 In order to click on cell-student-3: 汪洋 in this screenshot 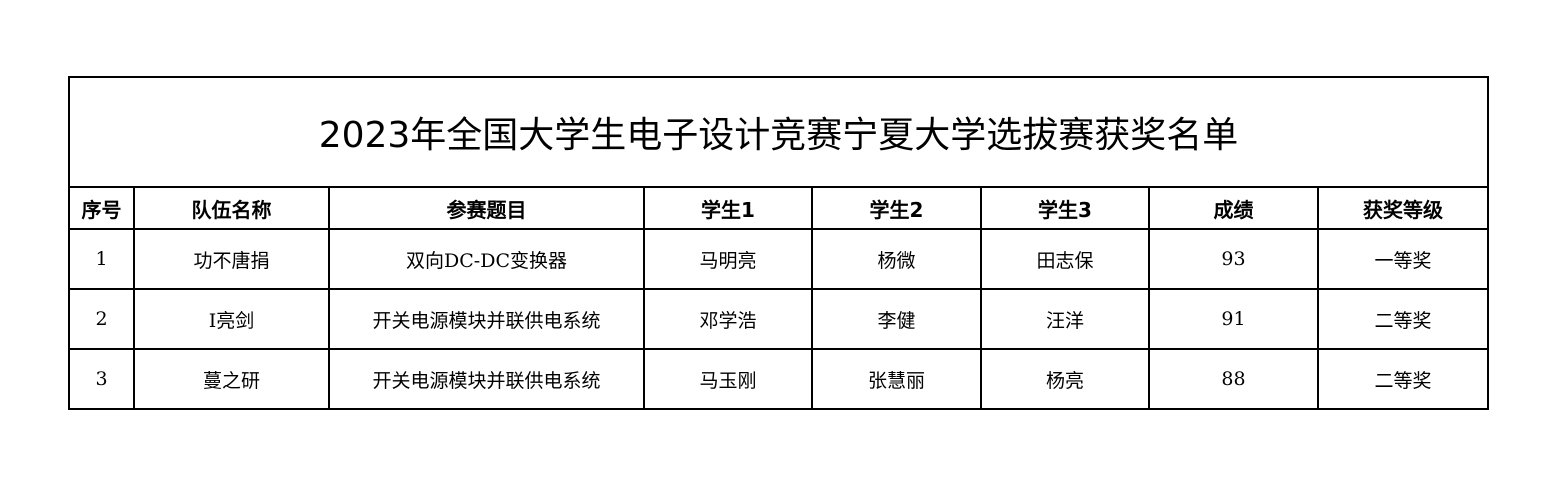, I will do `click(1065, 319)`.